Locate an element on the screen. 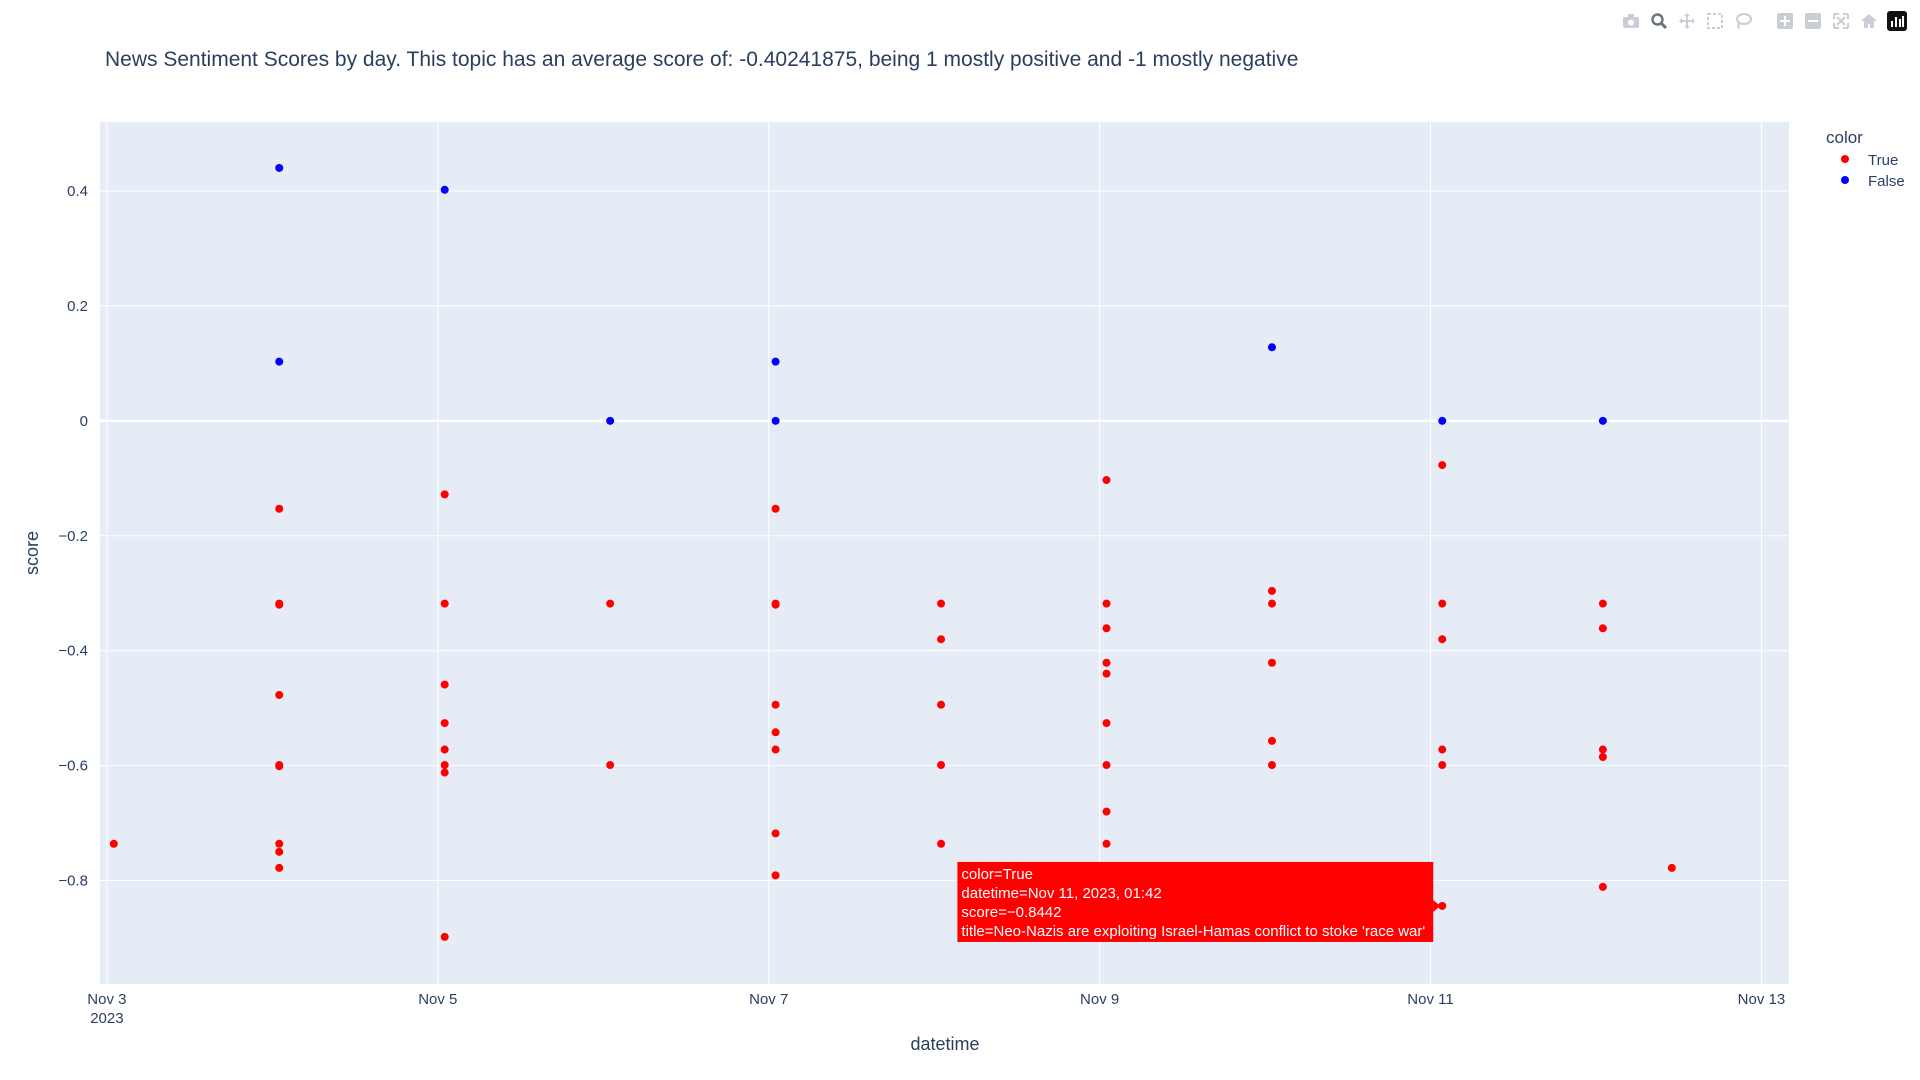  zoom-out-icon is located at coordinates (1813, 21).